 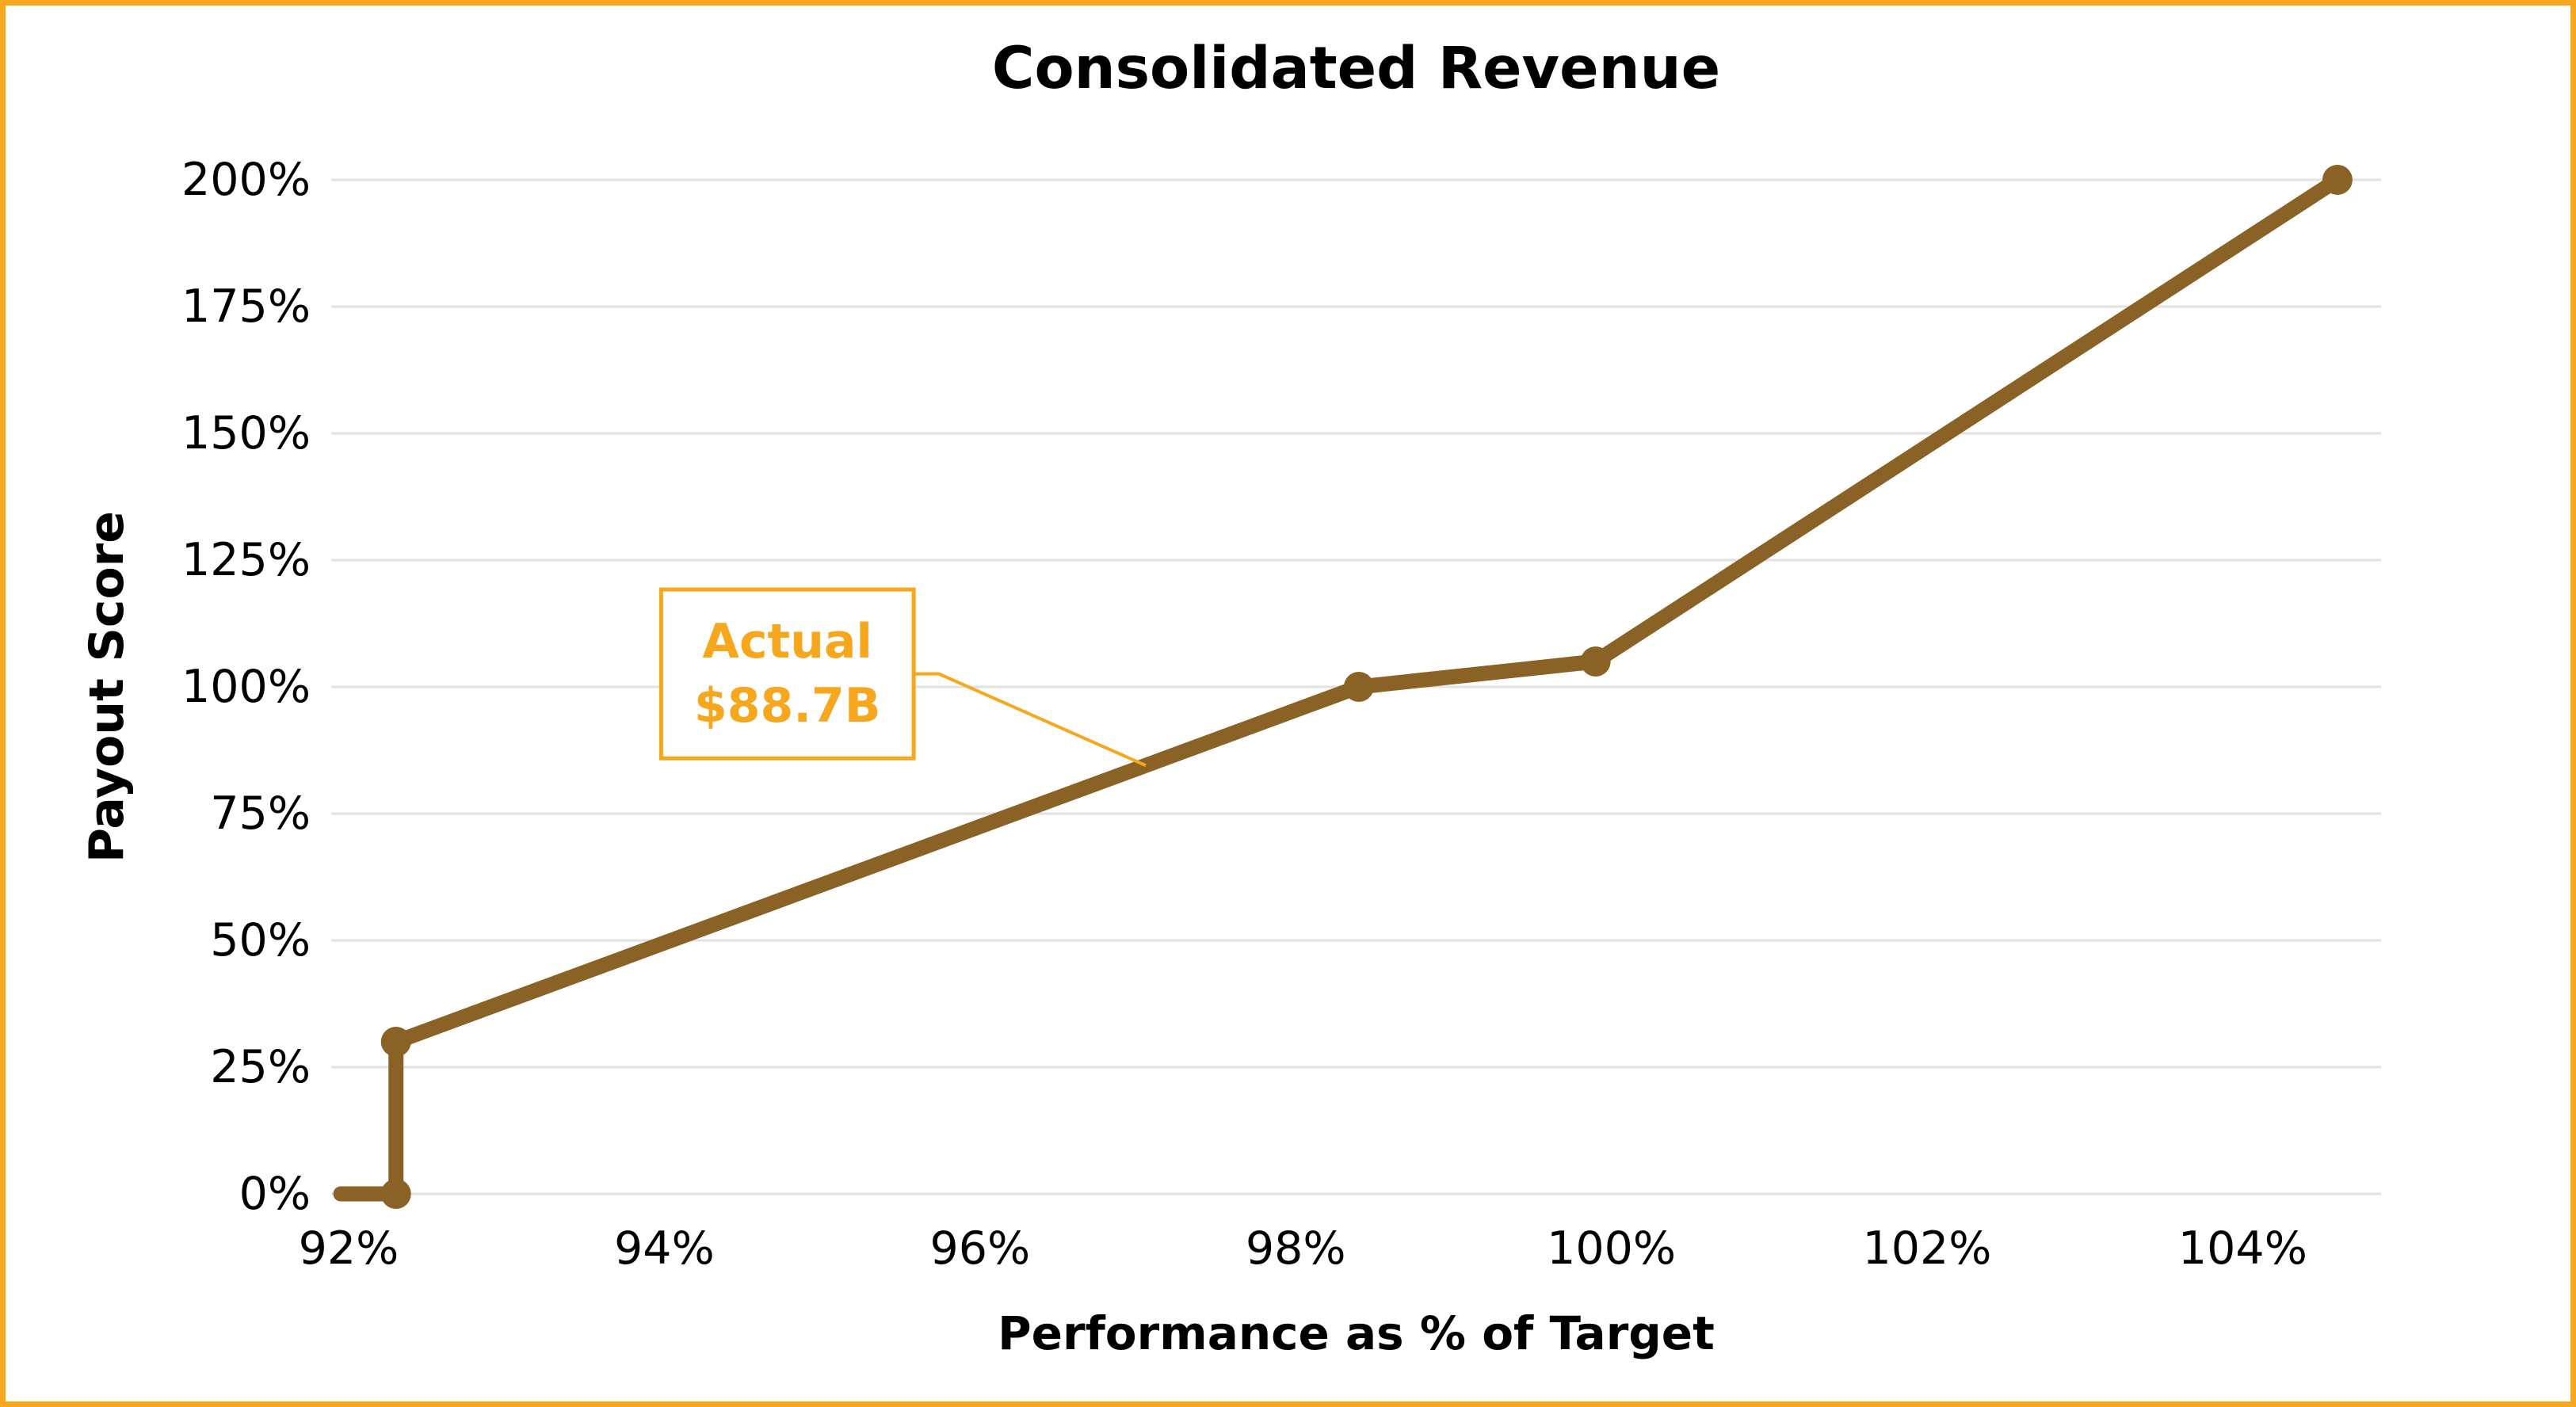 What do you see at coordinates (246, 306) in the screenshot?
I see `y-tick-label: 175%` at bounding box center [246, 306].